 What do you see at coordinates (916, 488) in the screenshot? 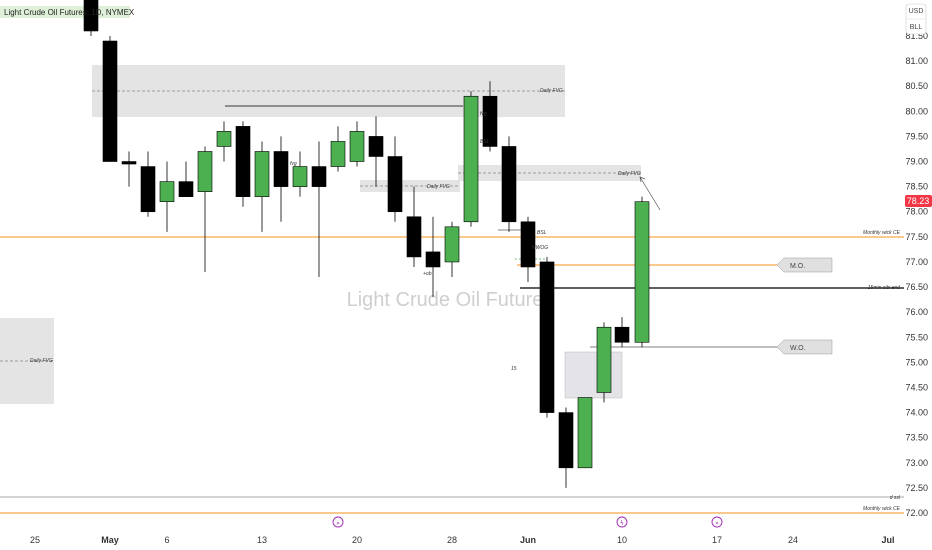
I see `price-tick-label: 72.50` at bounding box center [916, 488].